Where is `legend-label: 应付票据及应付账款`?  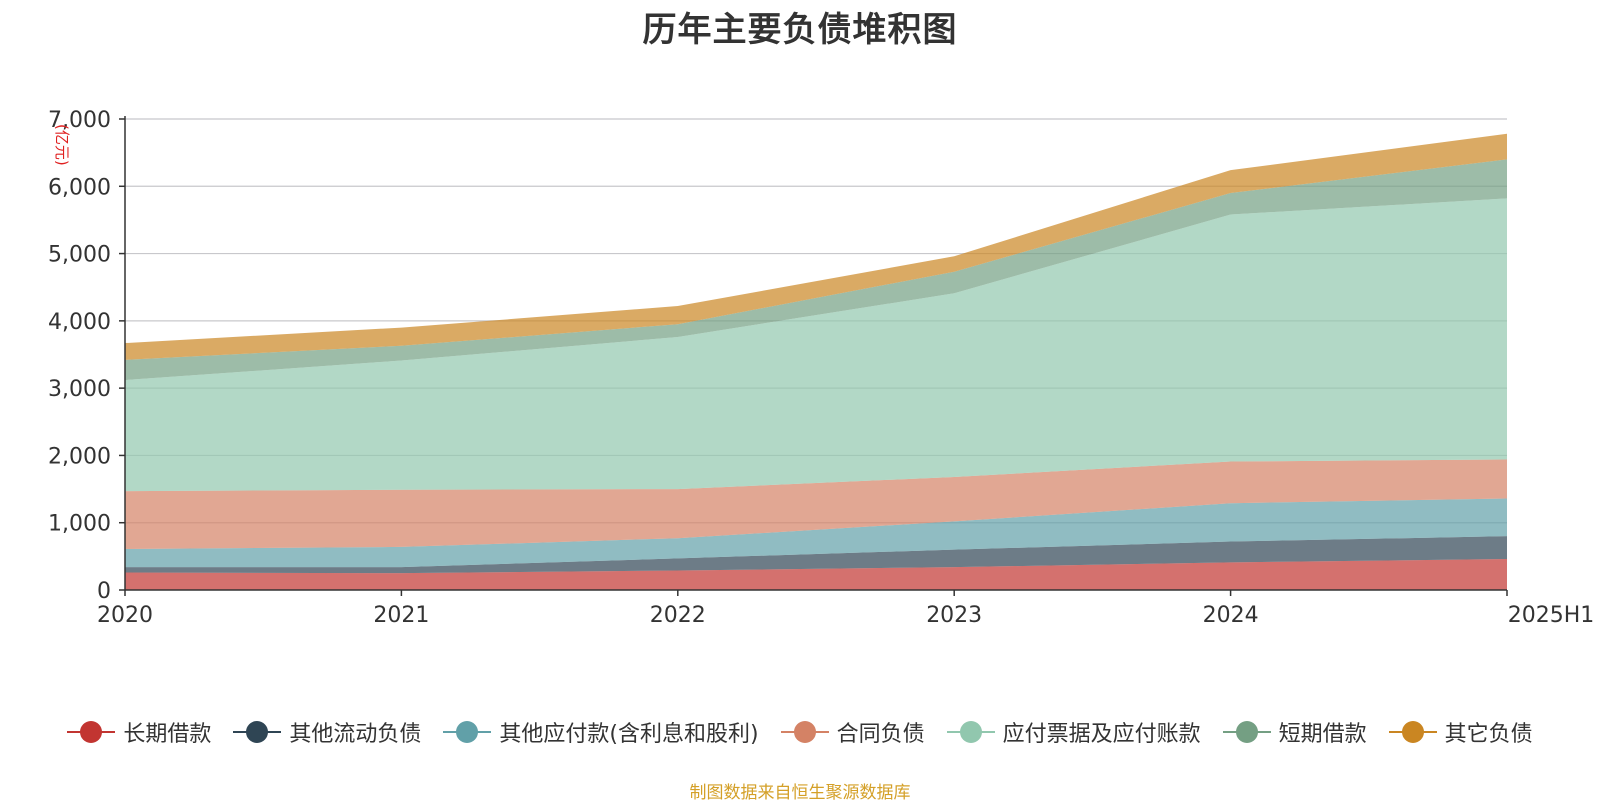 legend-label: 应付票据及应付账款 is located at coordinates (1101, 734).